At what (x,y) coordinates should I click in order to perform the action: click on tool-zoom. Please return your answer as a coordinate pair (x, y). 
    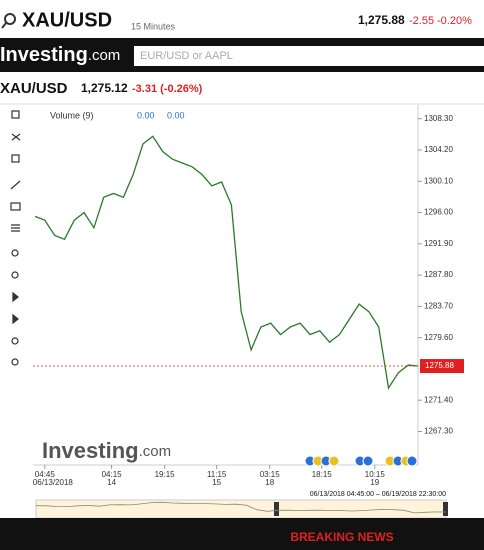
    Looking at the image, I should click on (15, 341).